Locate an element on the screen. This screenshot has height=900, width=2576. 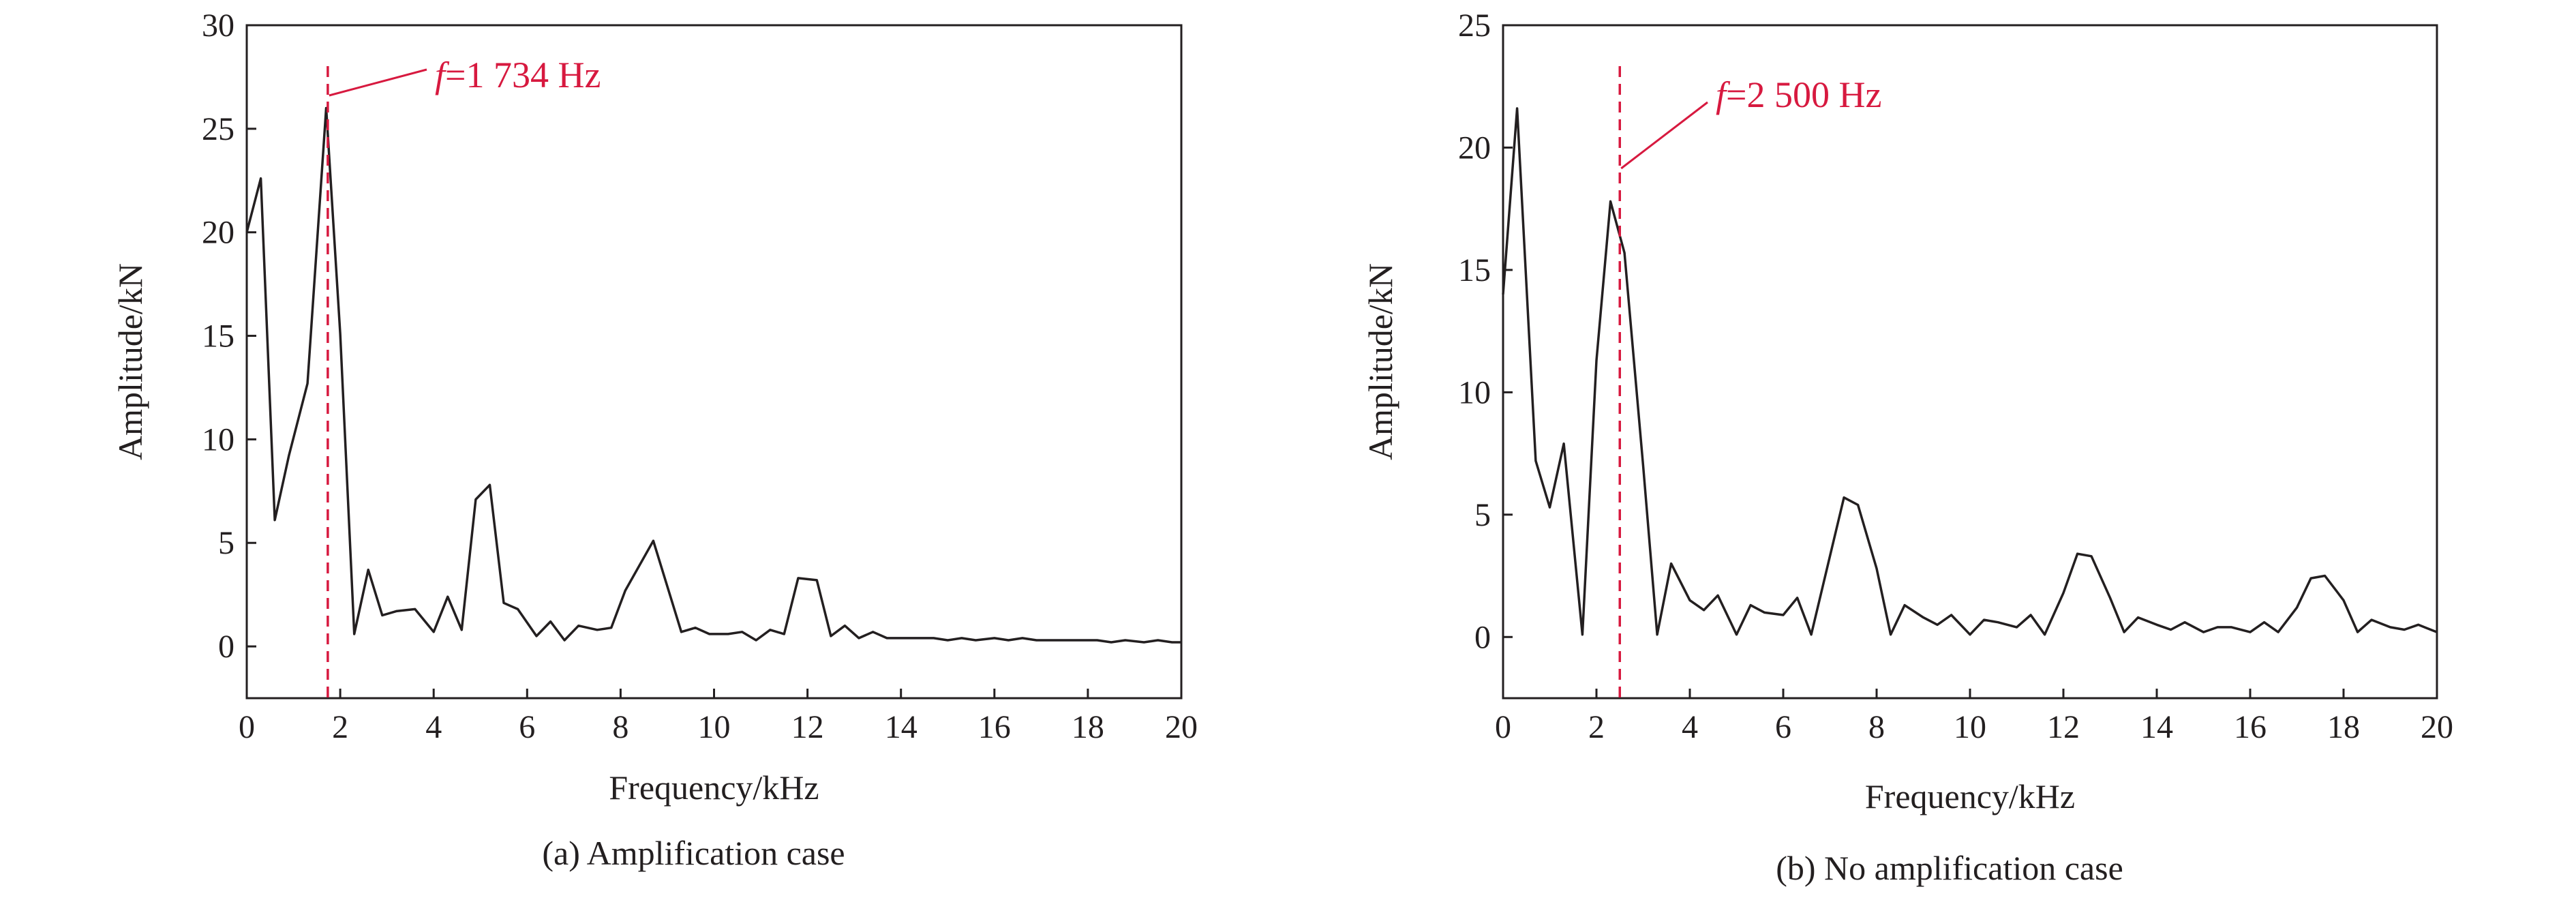
y-tick-label: 30 is located at coordinates (218, 25).